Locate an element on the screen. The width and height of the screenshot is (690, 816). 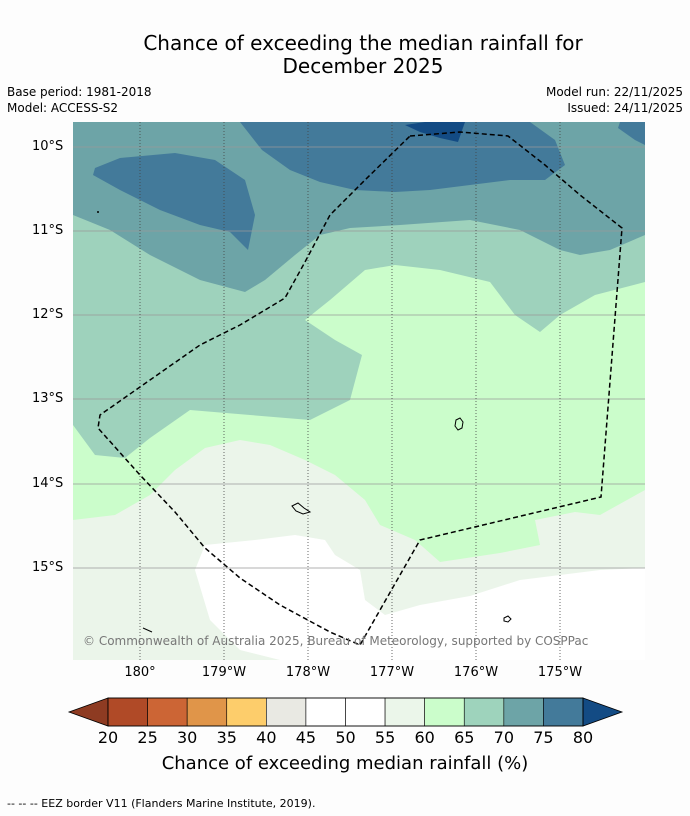
lon-label-177w: 177°W is located at coordinates (392, 672).